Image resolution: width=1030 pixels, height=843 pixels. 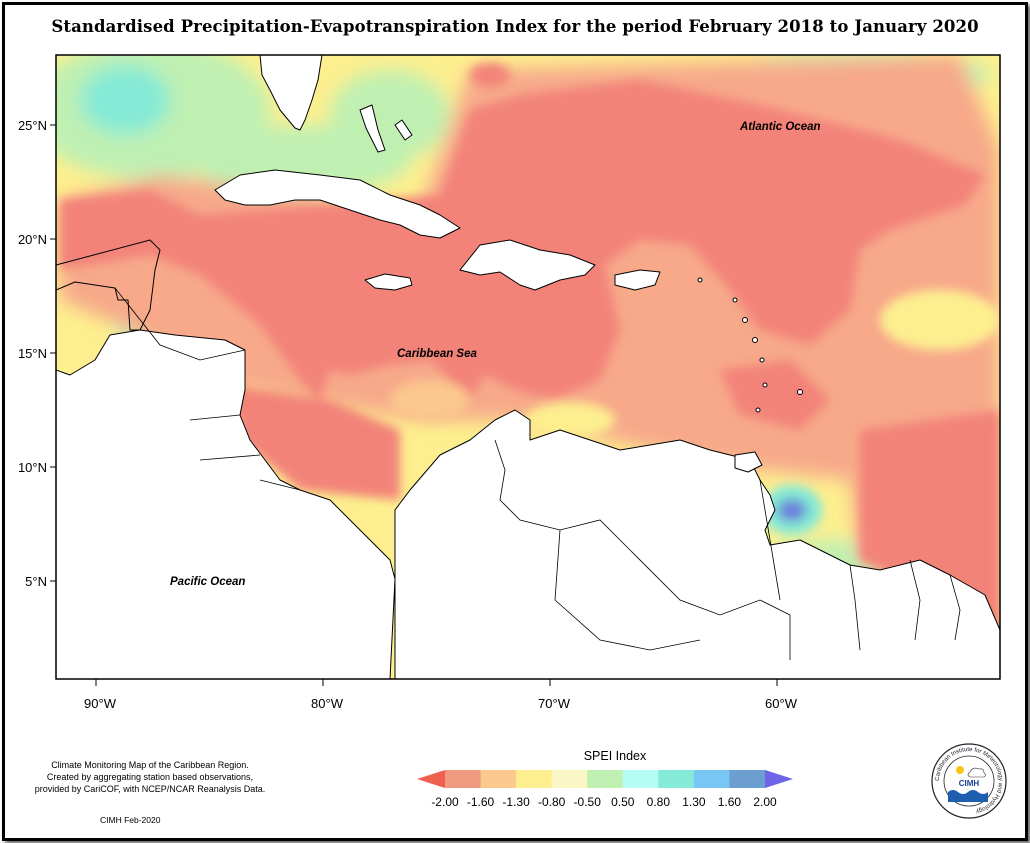 I want to click on legend-arrow-high, so click(x=779, y=779).